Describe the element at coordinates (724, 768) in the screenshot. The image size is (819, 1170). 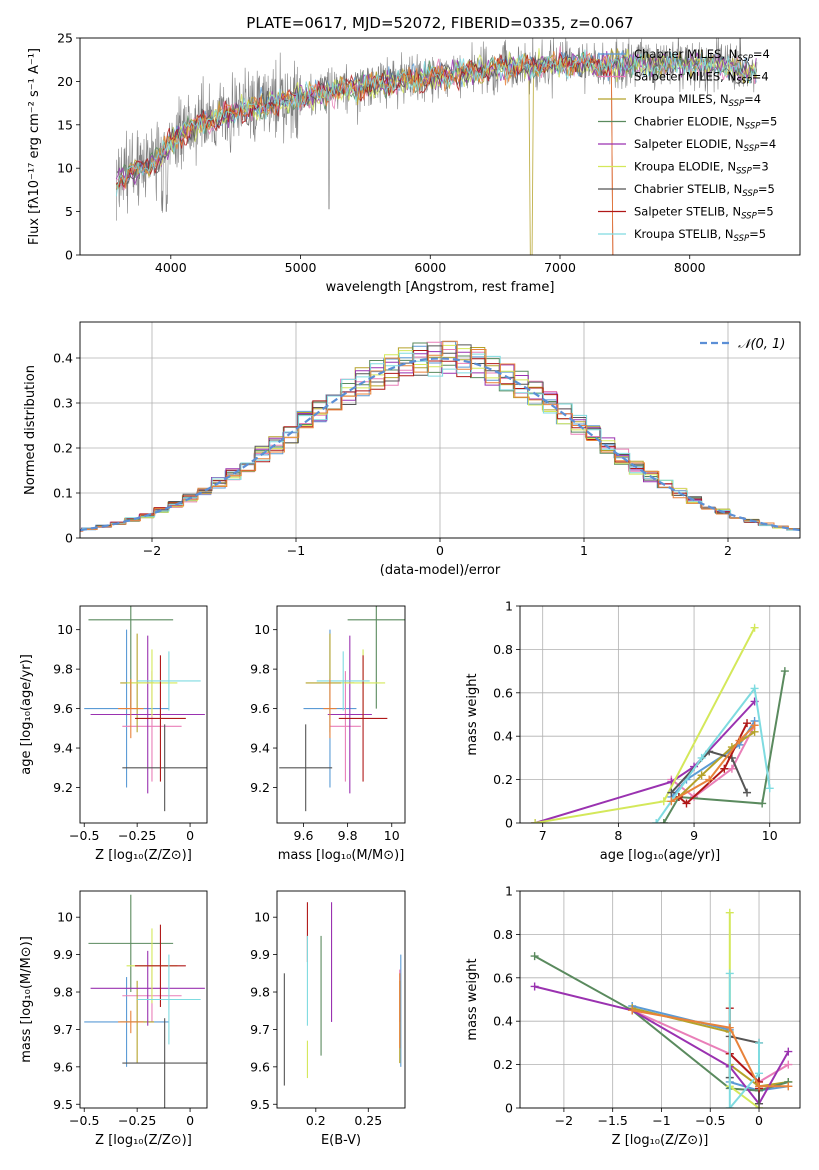
I see `weight-marker-salpeter_stelib` at that location.